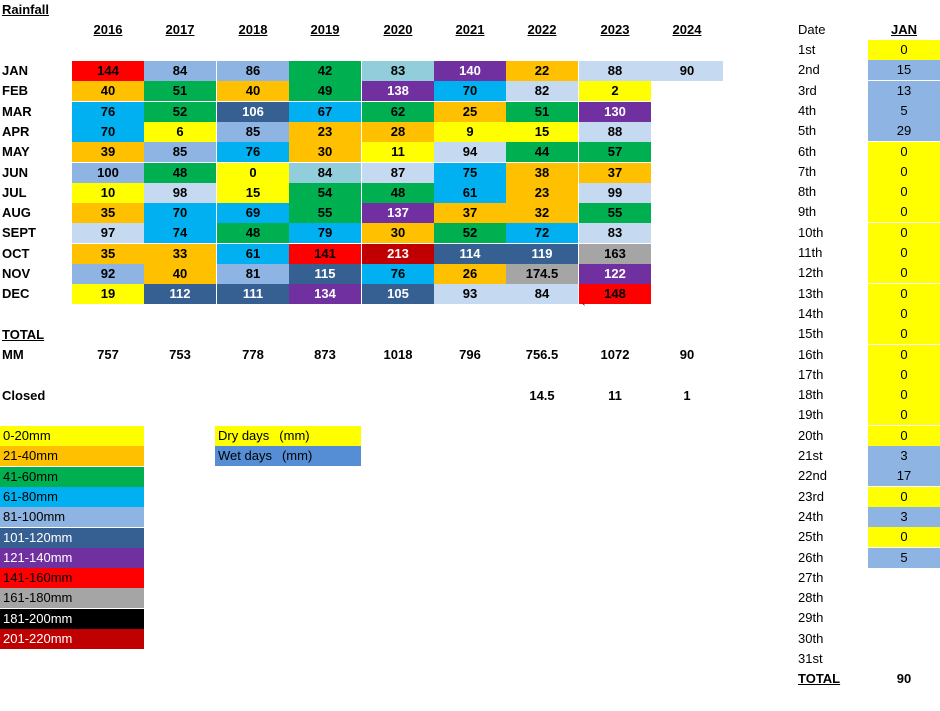 This screenshot has height=711, width=940. Describe the element at coordinates (325, 213) in the screenshot. I see `rainfall-cell: 55` at that location.